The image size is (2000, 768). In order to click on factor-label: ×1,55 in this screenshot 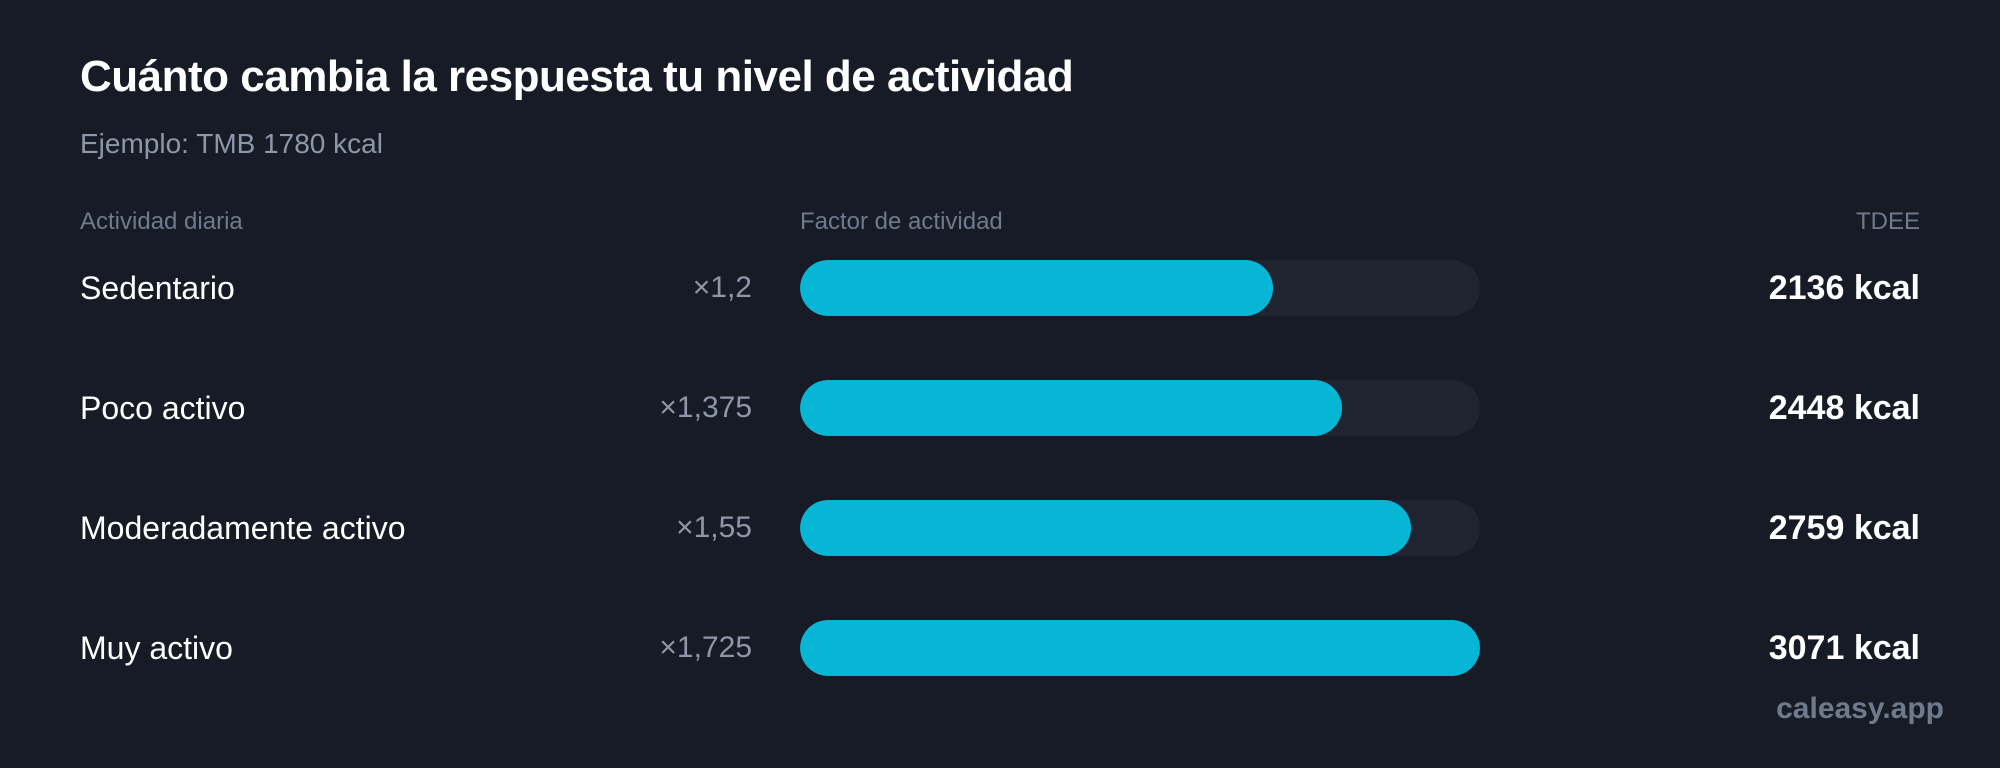, I will do `click(714, 527)`.